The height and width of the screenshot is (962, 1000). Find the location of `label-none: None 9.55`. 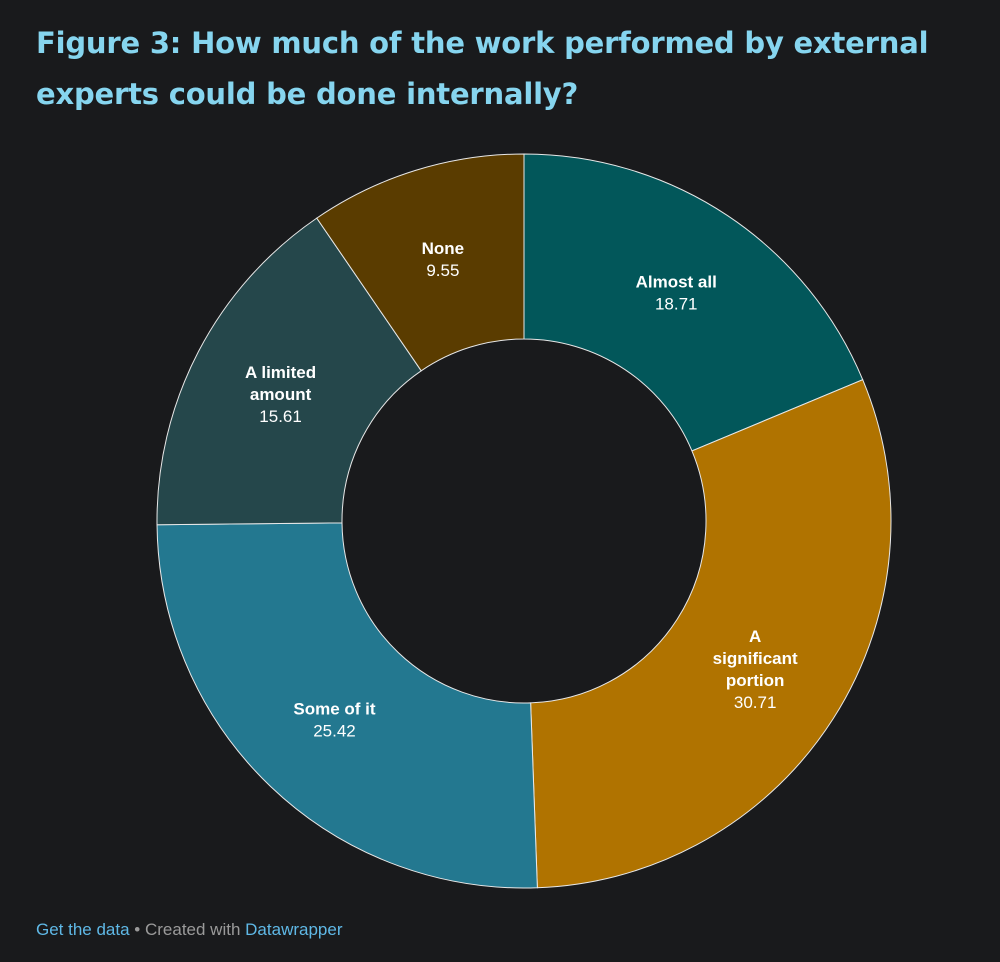

label-none: None 9.55 is located at coordinates (443, 259).